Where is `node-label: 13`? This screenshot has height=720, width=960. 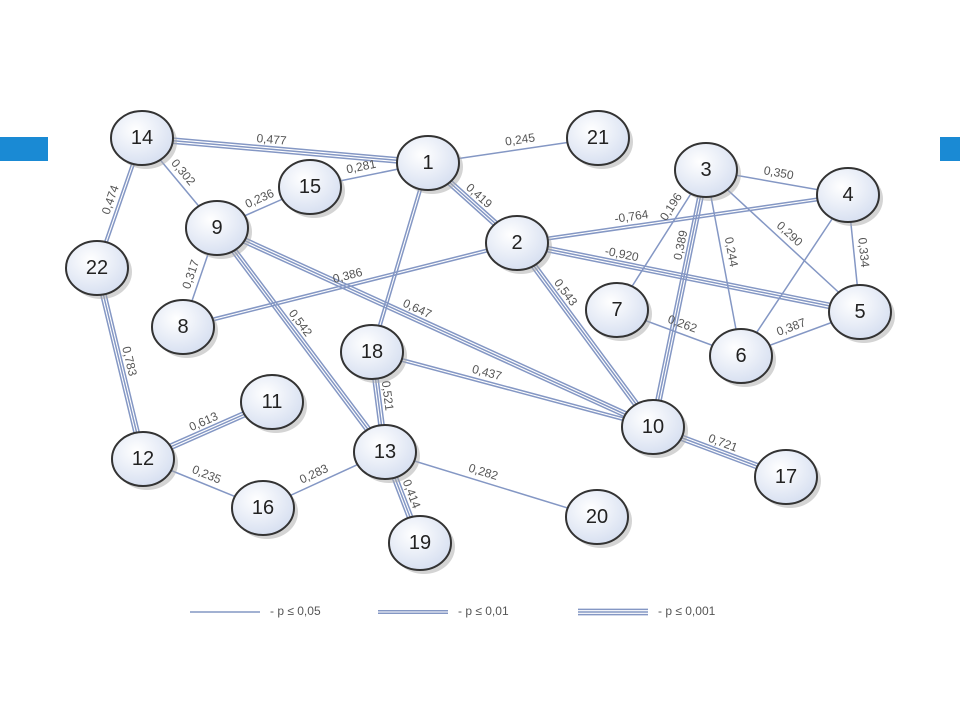 node-label: 13 is located at coordinates (385, 452).